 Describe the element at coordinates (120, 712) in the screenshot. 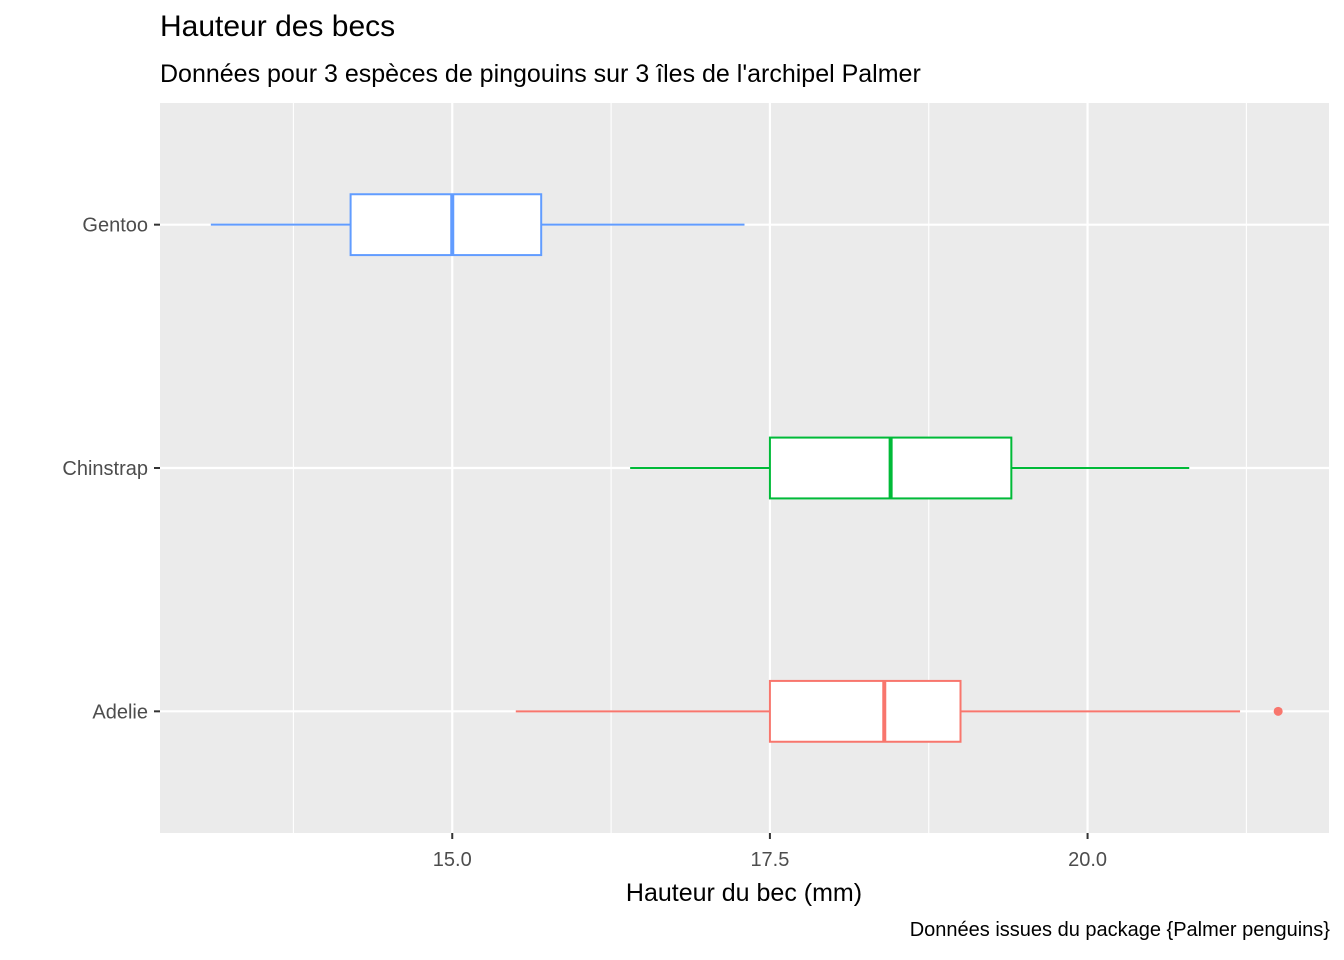

I see `y-tick-label: Adelie` at that location.